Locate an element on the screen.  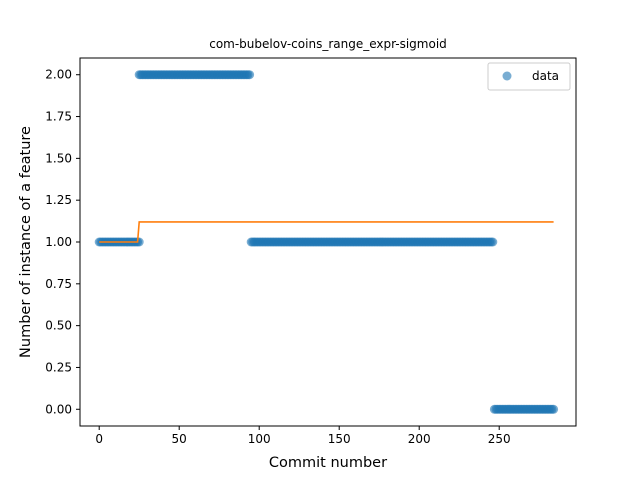
y-tick-label: 0.25 is located at coordinates (58, 367).